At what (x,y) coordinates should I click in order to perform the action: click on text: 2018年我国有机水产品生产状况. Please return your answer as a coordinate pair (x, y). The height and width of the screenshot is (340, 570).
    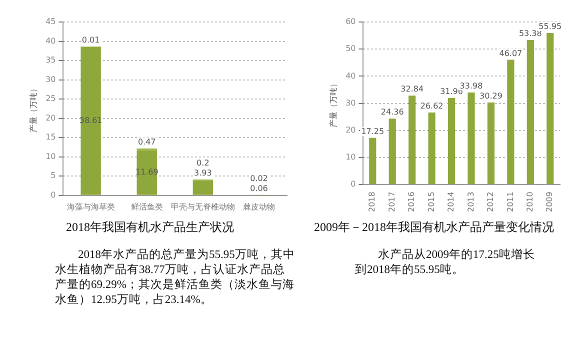
    Looking at the image, I should click on (150, 227).